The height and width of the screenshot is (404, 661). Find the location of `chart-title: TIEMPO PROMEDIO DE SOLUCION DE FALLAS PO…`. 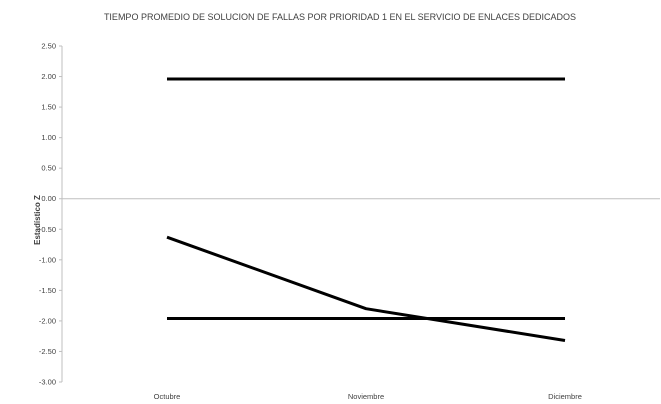

chart-title: TIEMPO PROMEDIO DE SOLUCION DE FALLAS PO… is located at coordinates (340, 17).